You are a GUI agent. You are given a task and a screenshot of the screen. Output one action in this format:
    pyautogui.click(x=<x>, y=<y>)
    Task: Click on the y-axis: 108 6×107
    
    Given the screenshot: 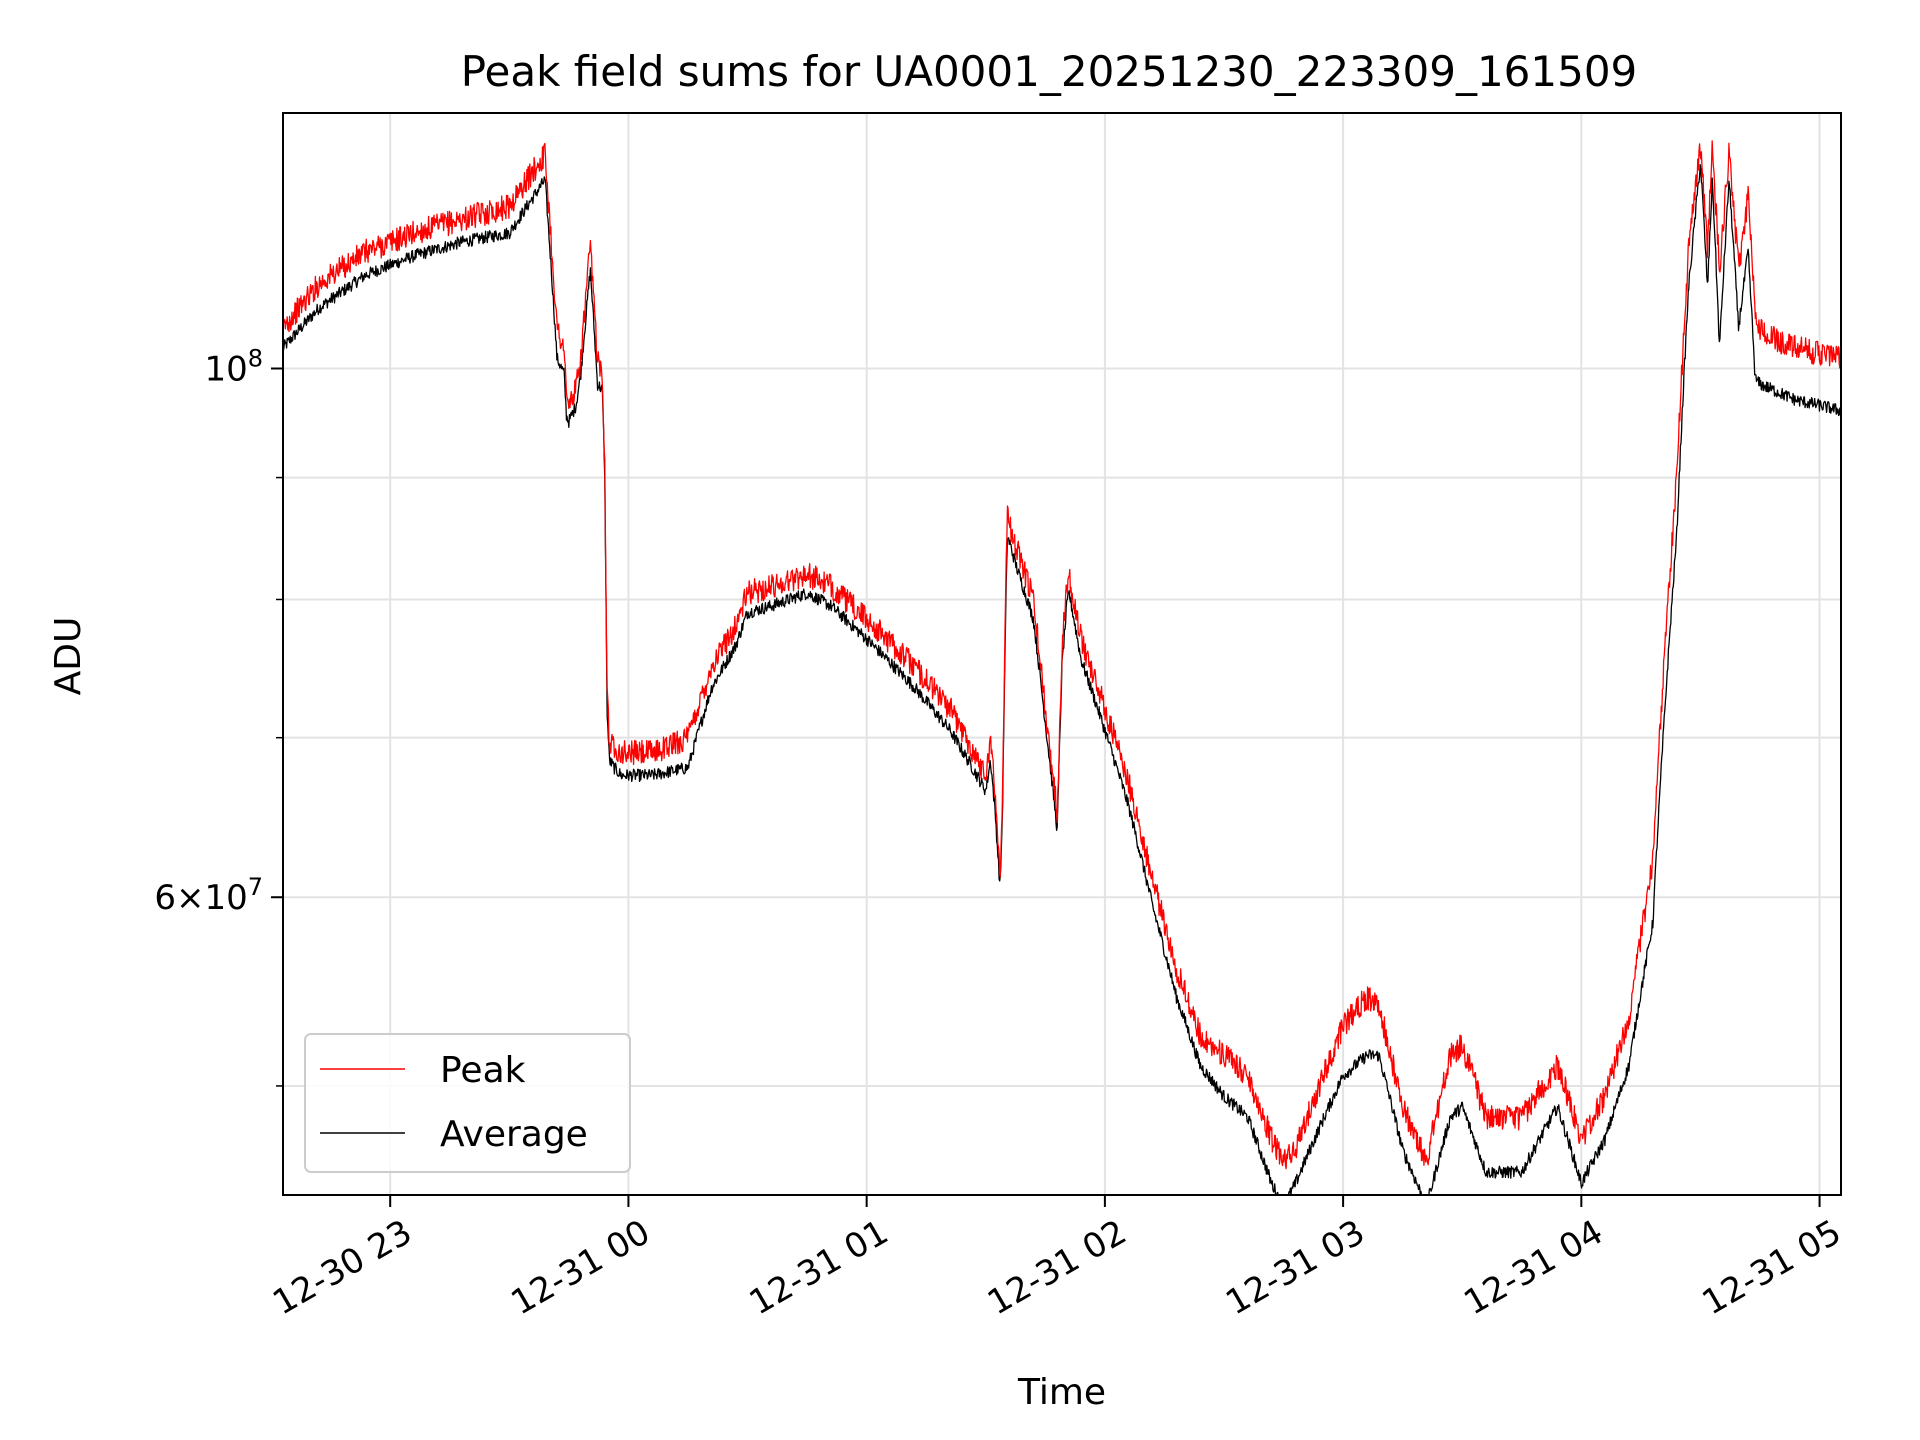 What is the action you would take?
    pyautogui.click(x=218, y=716)
    